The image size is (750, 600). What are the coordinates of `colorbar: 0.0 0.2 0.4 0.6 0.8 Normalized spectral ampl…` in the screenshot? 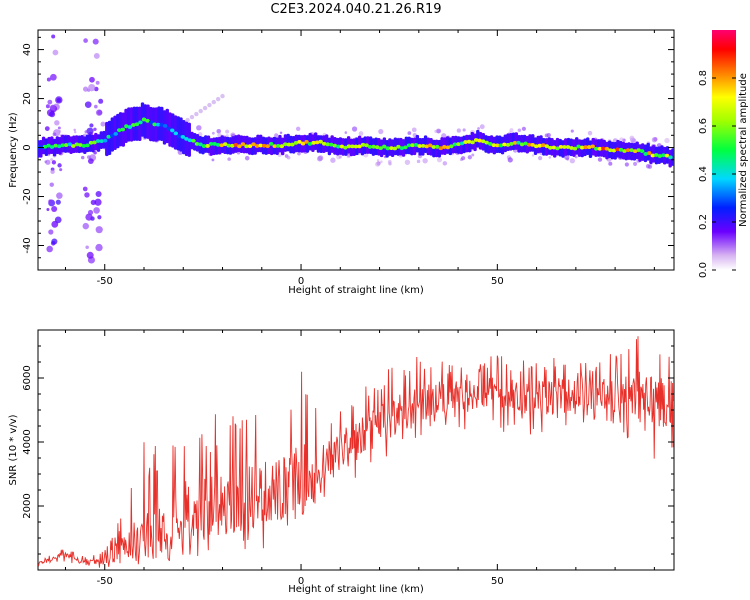 It's located at (723, 154).